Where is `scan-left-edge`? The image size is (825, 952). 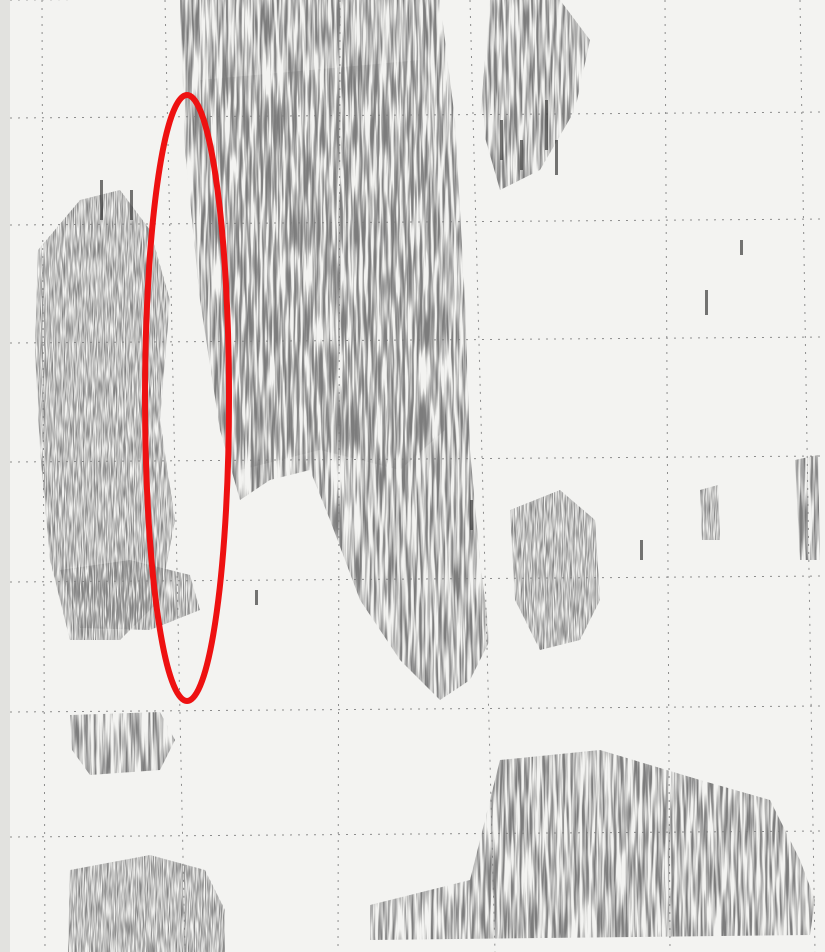
scan-left-edge is located at coordinates (5, 476).